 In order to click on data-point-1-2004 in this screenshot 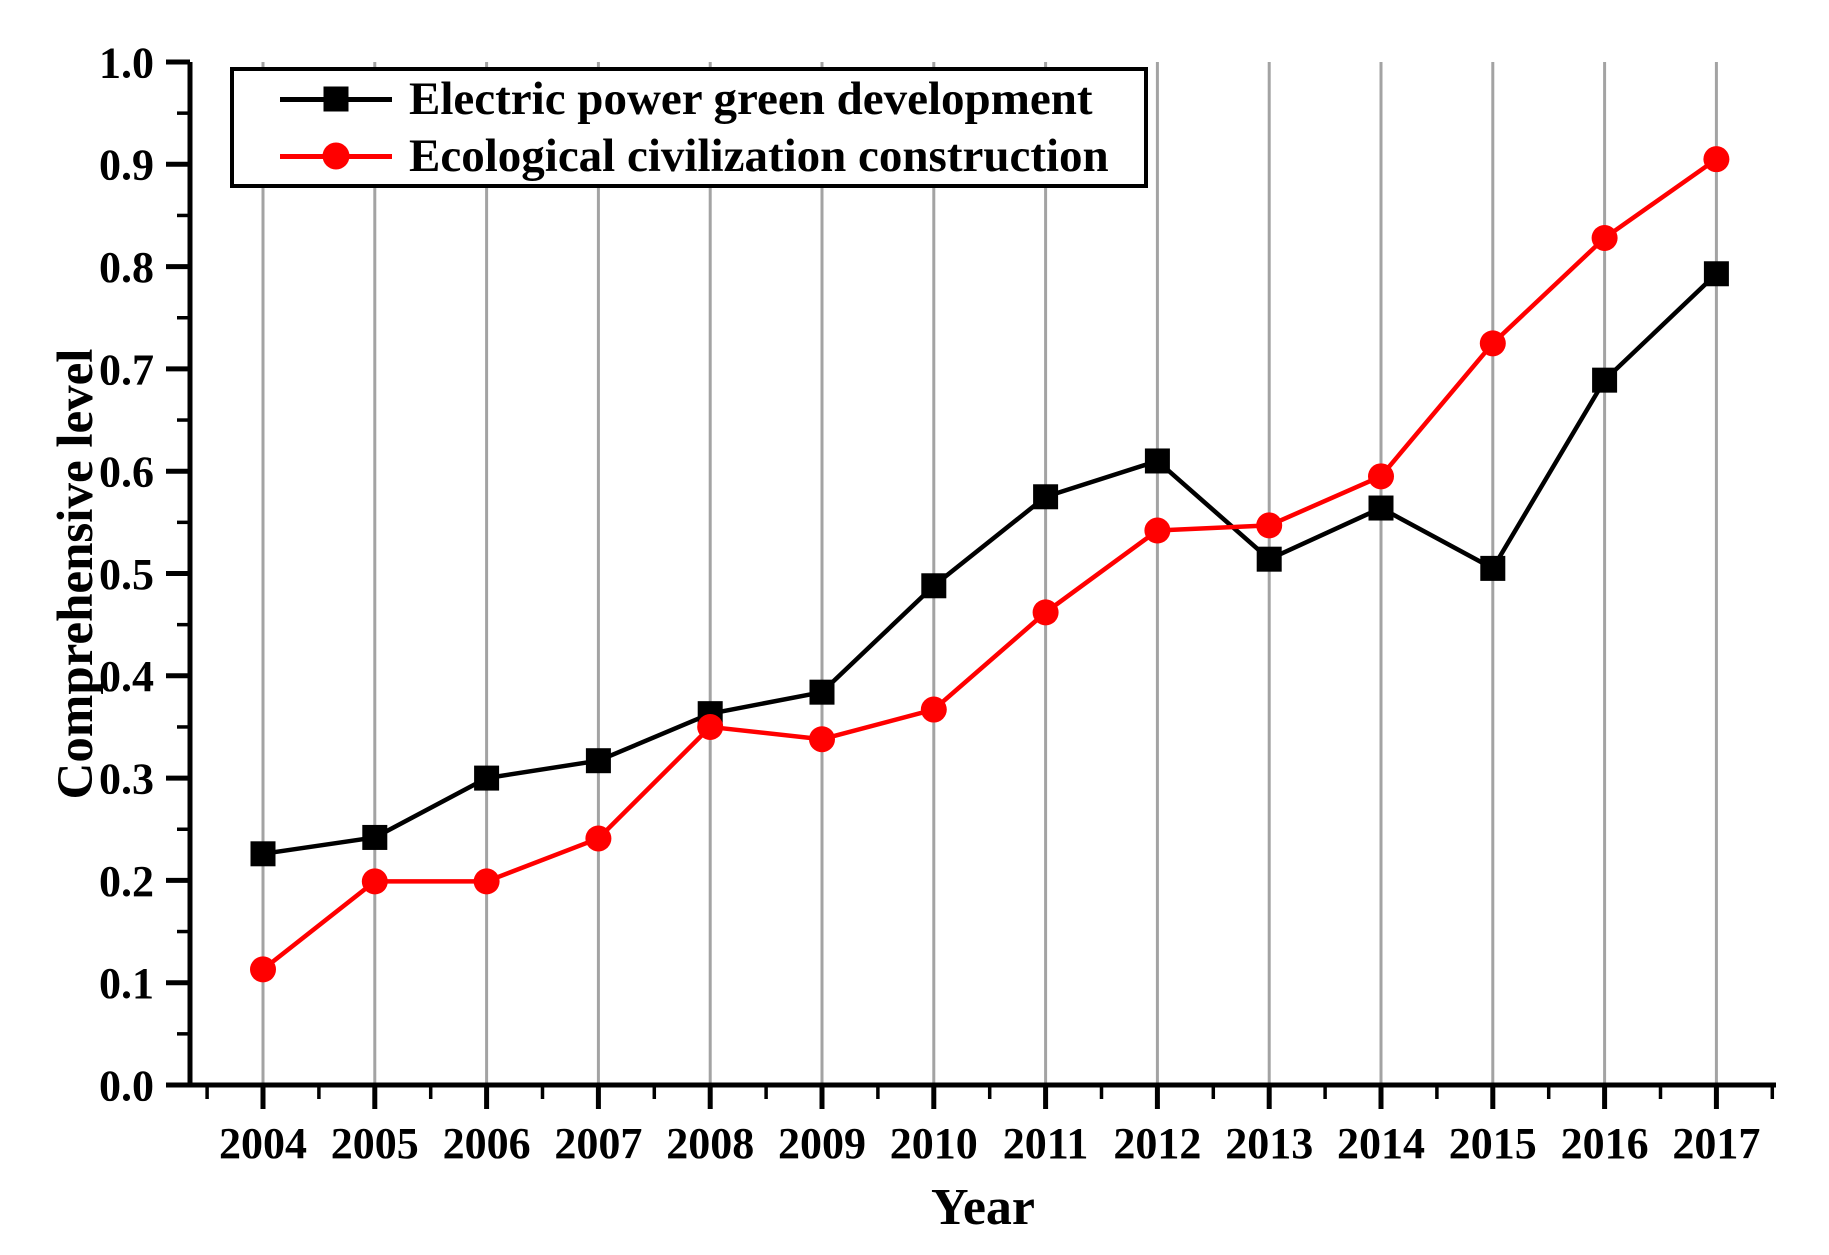, I will do `click(263, 969)`.